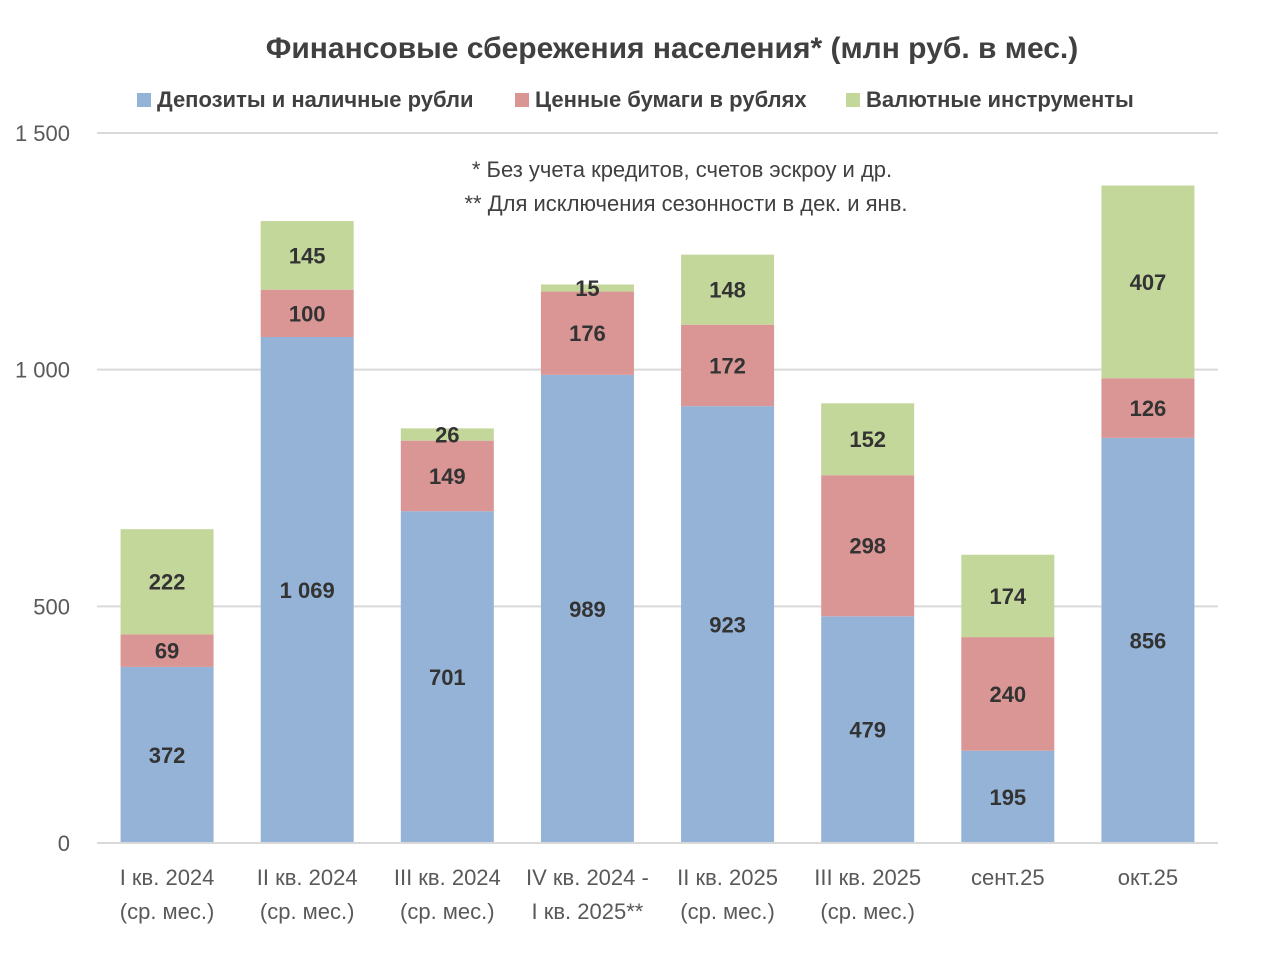 The image size is (1280, 960). Describe the element at coordinates (42, 370) in the screenshot. I see `y-tick-label: 1 000` at that location.